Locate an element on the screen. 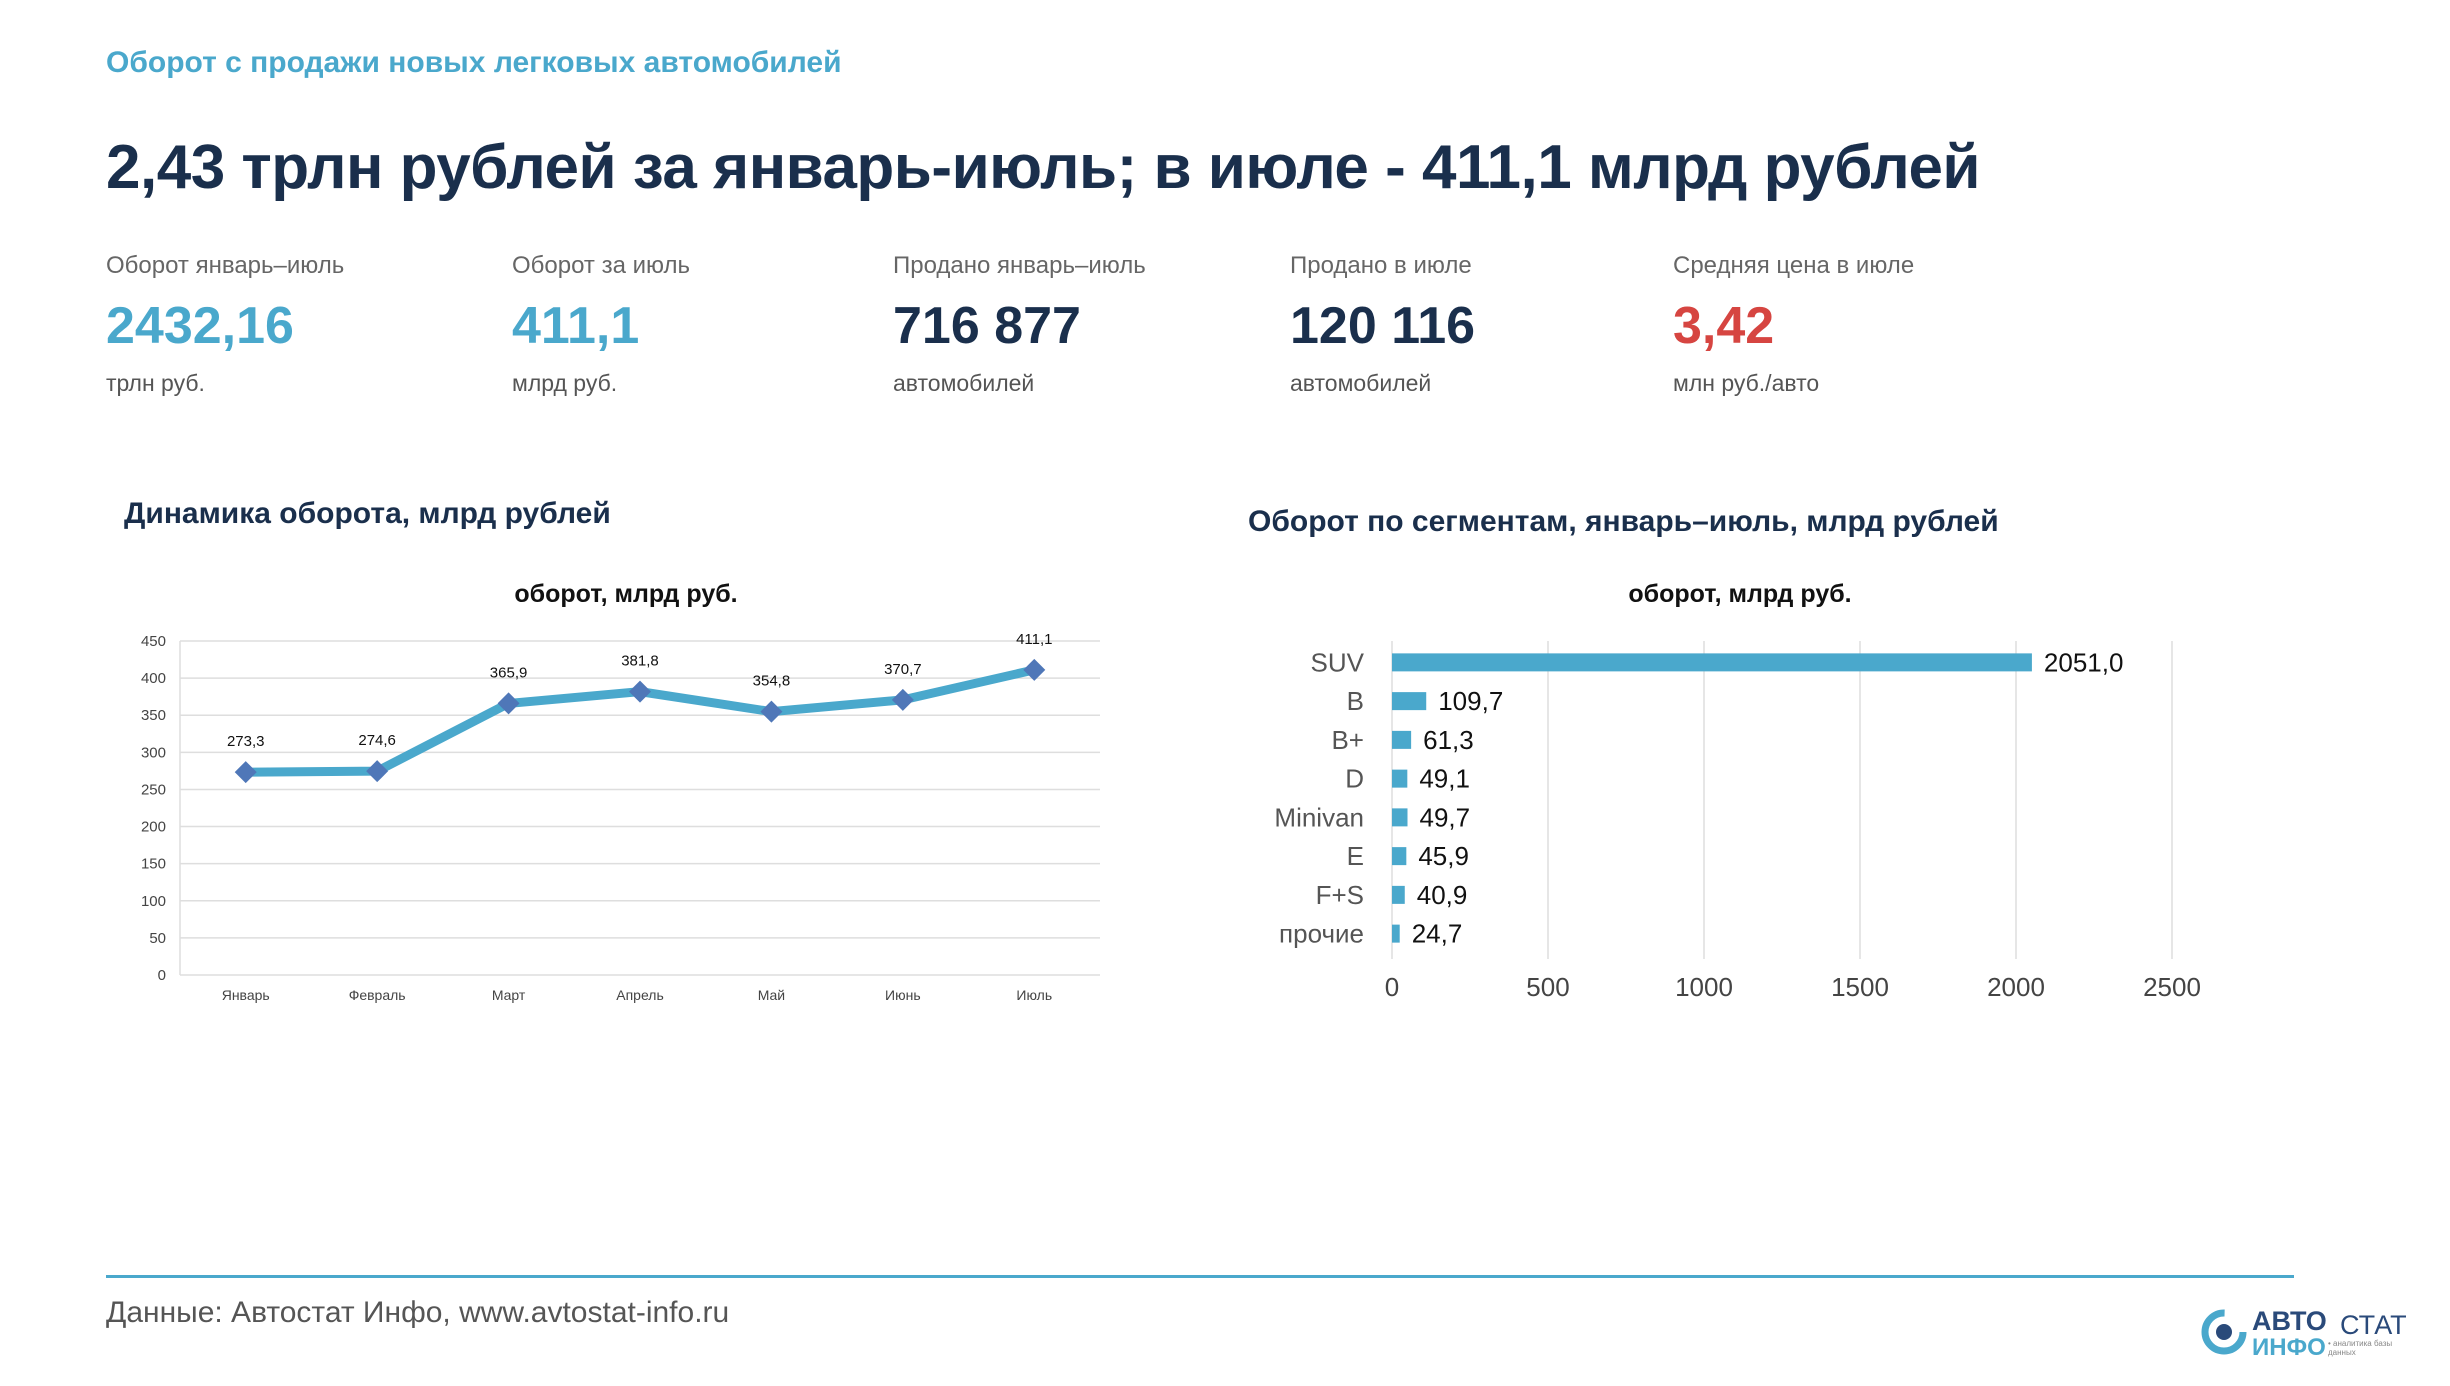  data-label: 354,8 is located at coordinates (772, 681).